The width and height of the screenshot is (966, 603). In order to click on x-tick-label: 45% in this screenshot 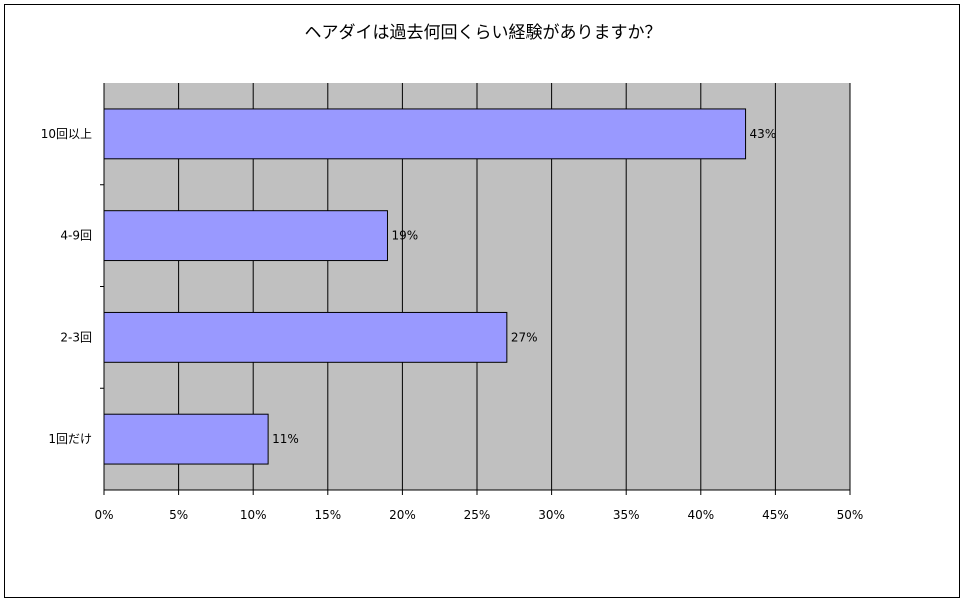, I will do `click(775, 515)`.